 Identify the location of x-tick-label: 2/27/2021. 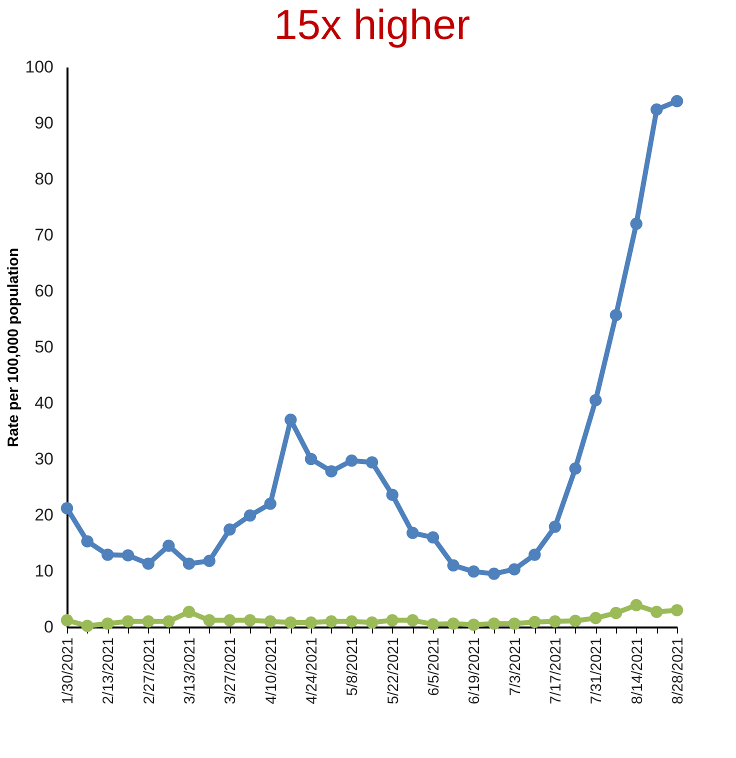
(149, 671).